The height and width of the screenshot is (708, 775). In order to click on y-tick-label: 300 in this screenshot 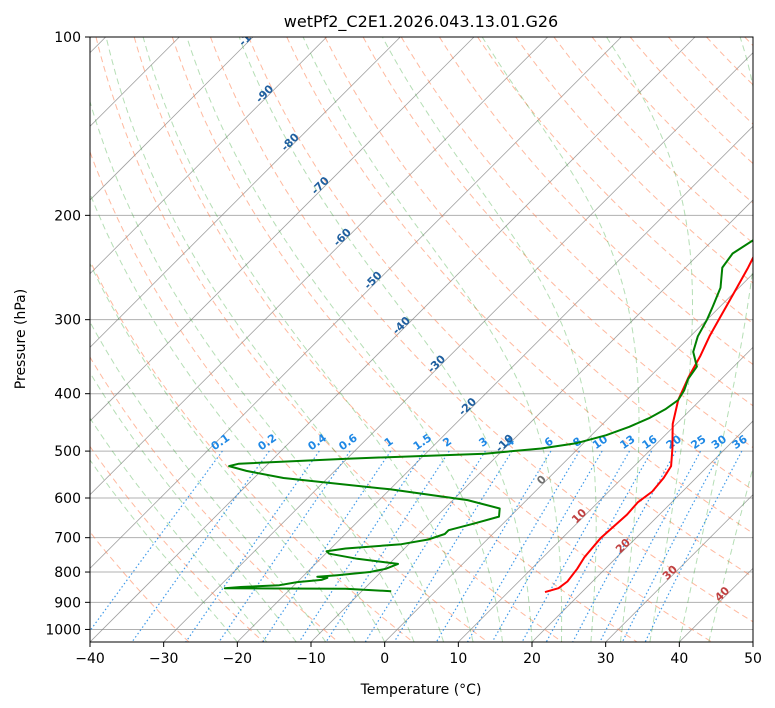, I will do `click(67, 321)`.